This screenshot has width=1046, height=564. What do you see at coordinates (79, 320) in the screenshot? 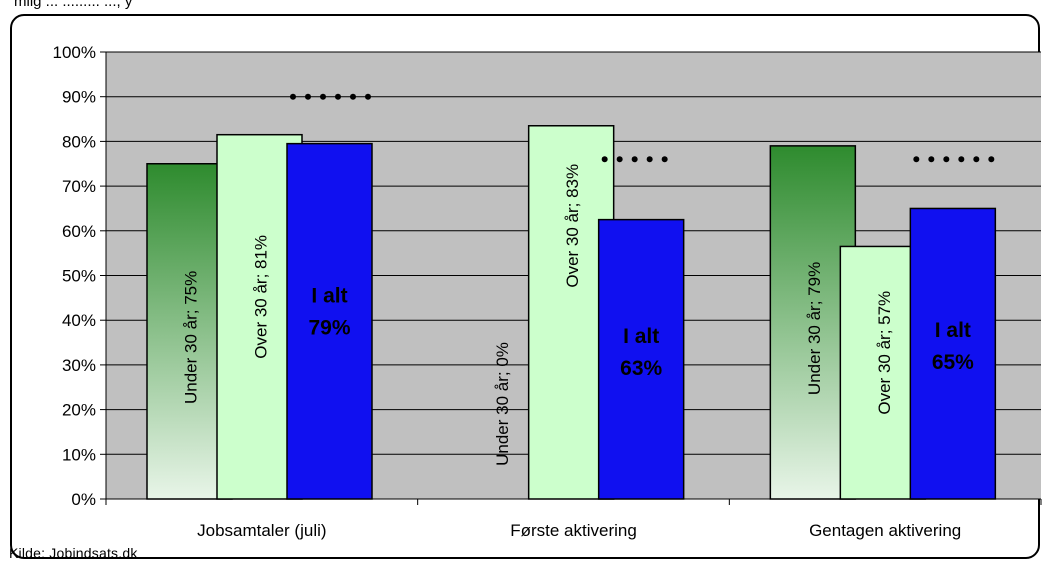
I see `y-tick-label: 40%` at bounding box center [79, 320].